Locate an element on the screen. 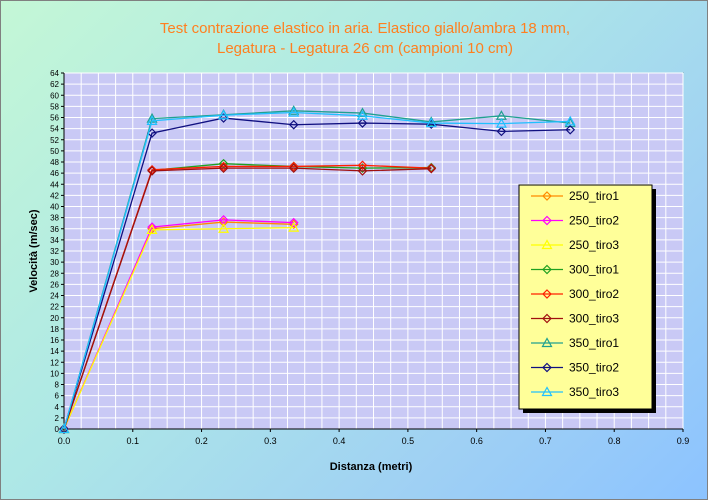 This screenshot has width=708, height=501. y-tick-label: 28 is located at coordinates (54, 273).